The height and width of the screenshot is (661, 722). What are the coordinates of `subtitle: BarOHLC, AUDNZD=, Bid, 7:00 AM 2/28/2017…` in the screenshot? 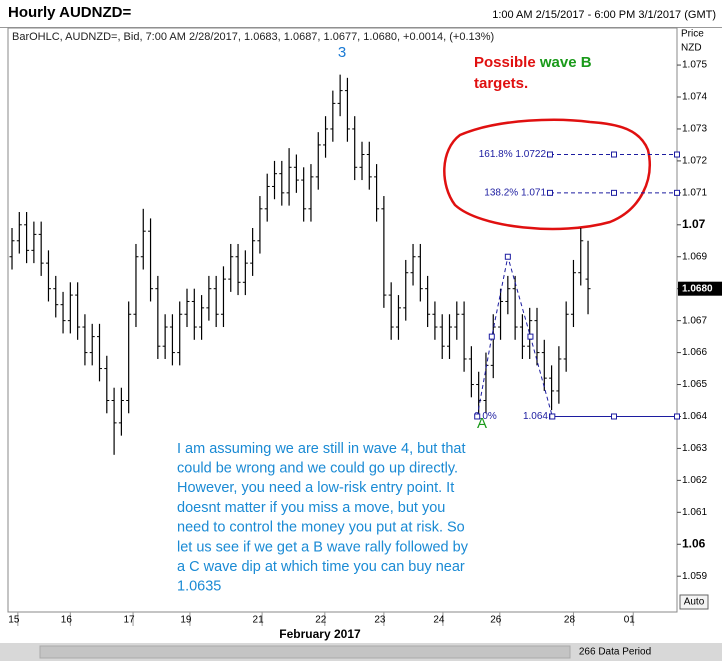 It's located at (253, 37).